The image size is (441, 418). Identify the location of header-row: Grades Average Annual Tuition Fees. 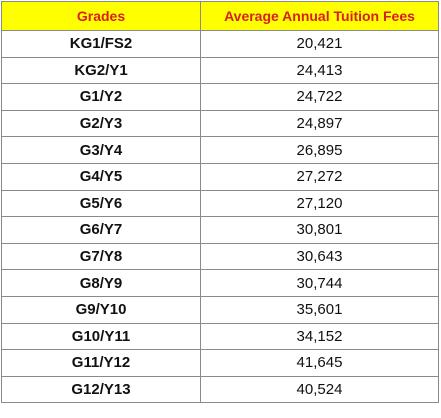
(220, 16).